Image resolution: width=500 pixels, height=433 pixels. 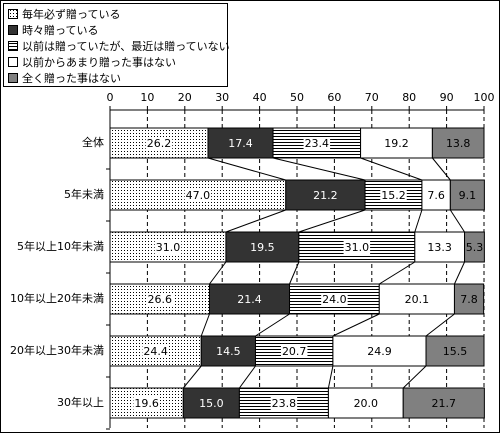 What do you see at coordinates (99, 62) in the screenshot?
I see `legend-label: 以前からあまり贈った事はない` at bounding box center [99, 62].